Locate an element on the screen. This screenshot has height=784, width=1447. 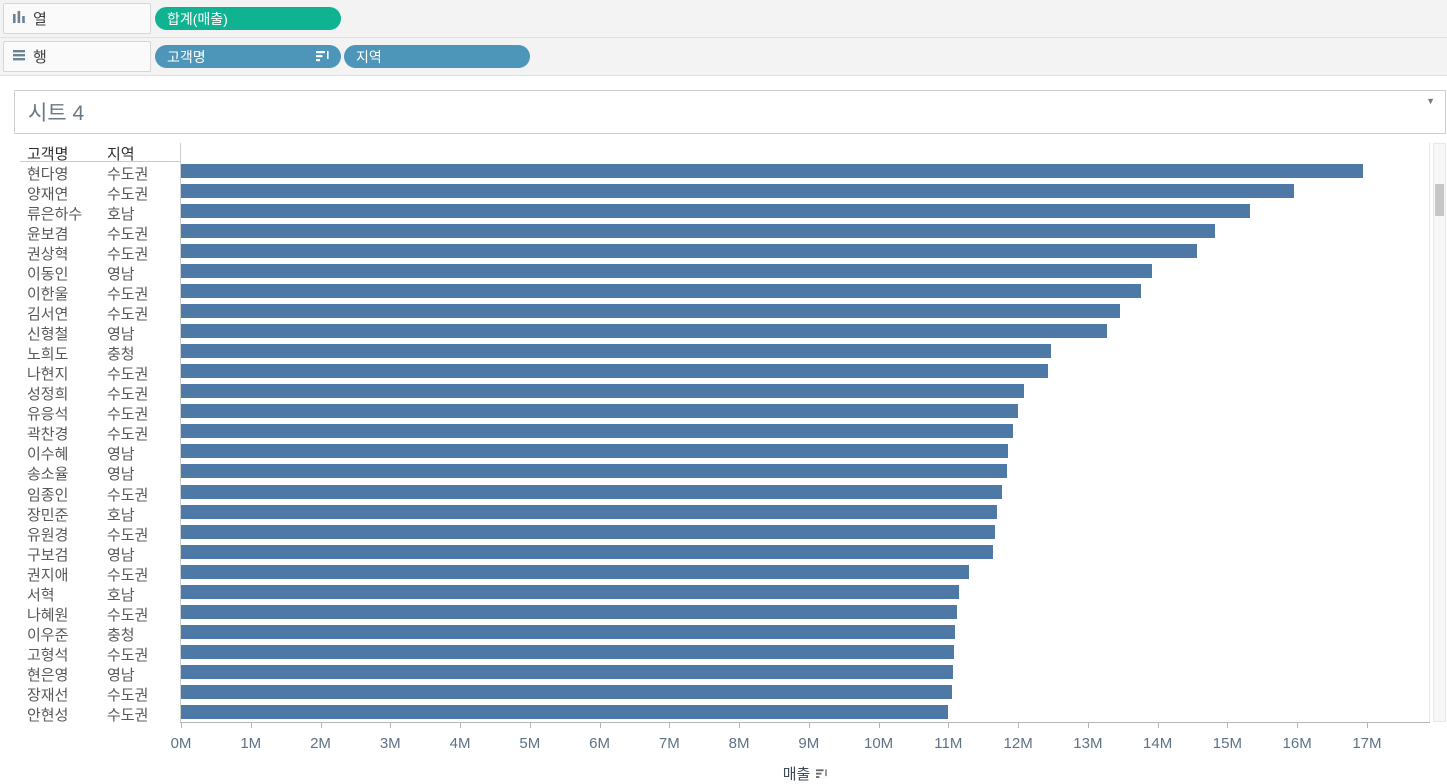
customer-name: 권지애 is located at coordinates (48, 575).